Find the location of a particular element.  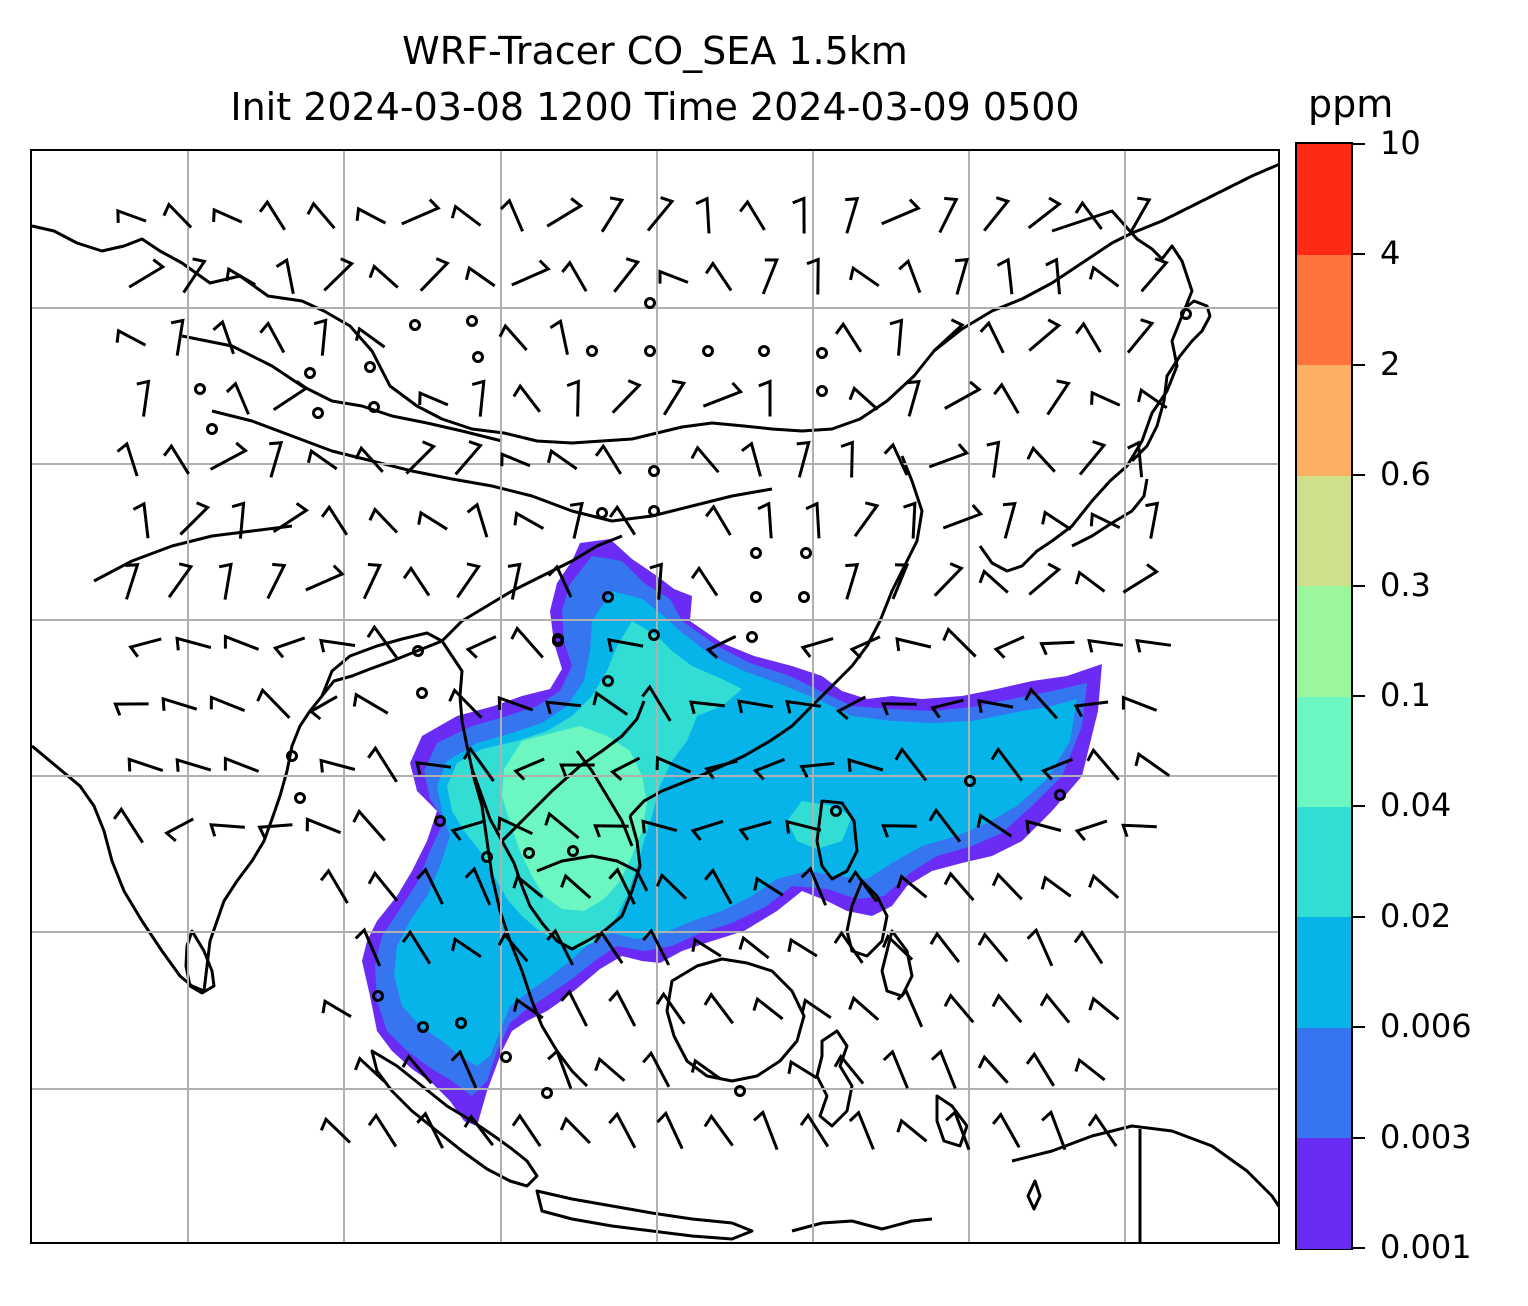

coastline-sumatra is located at coordinates (454, 1118).